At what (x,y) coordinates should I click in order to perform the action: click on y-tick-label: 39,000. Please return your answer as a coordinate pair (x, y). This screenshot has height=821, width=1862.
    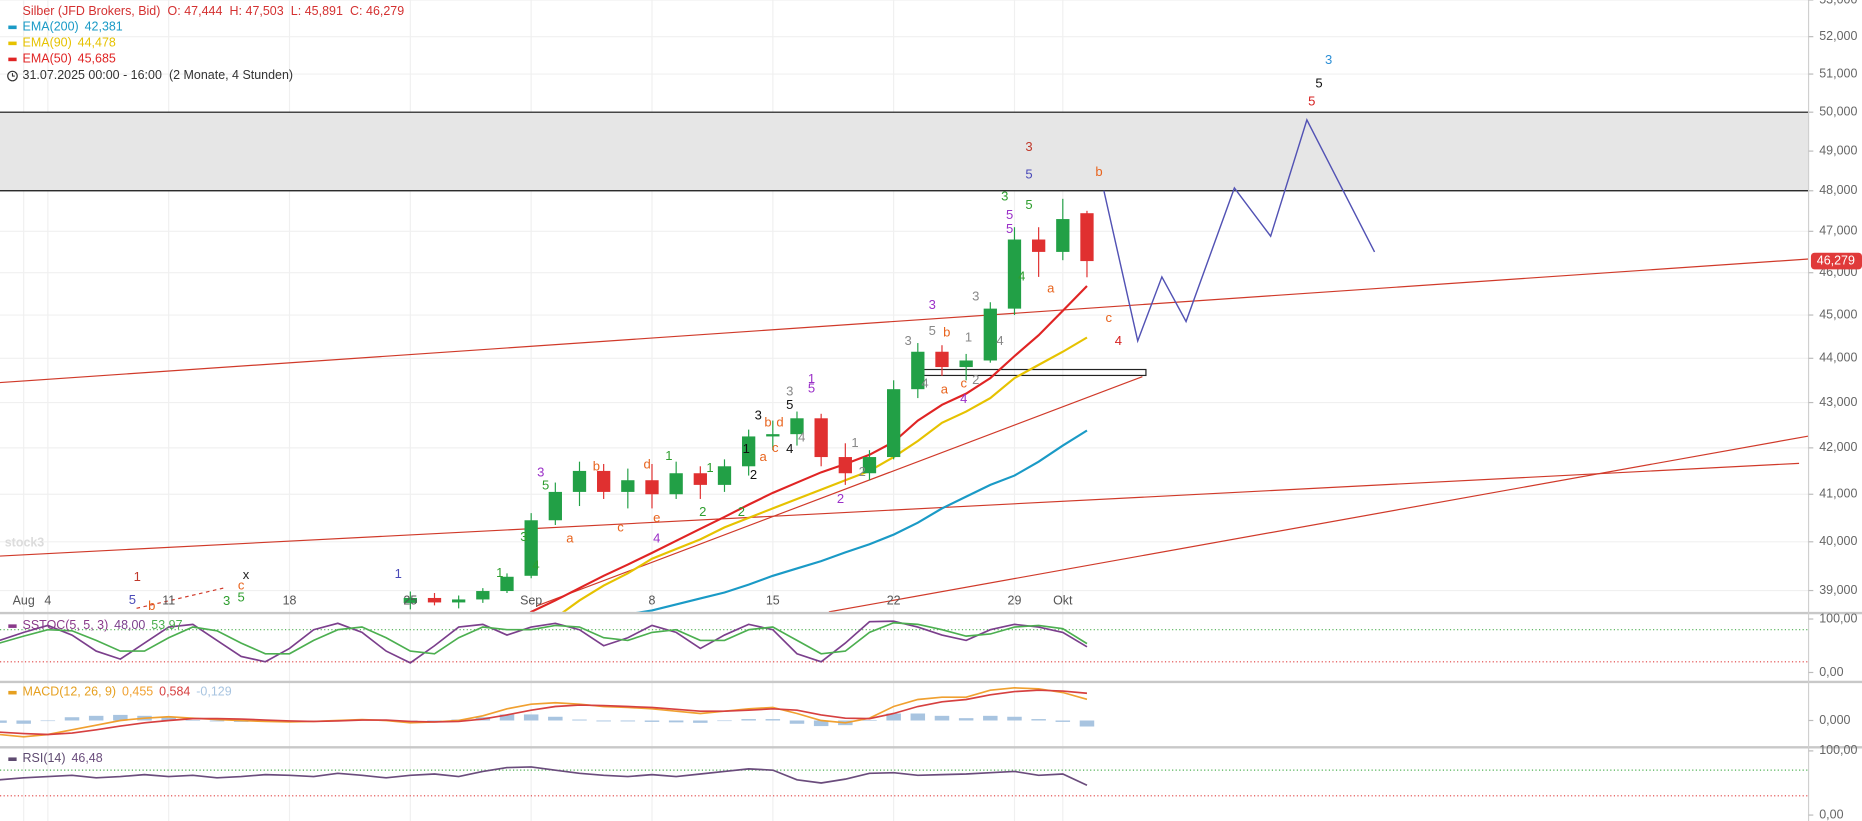
    Looking at the image, I should click on (1838, 590).